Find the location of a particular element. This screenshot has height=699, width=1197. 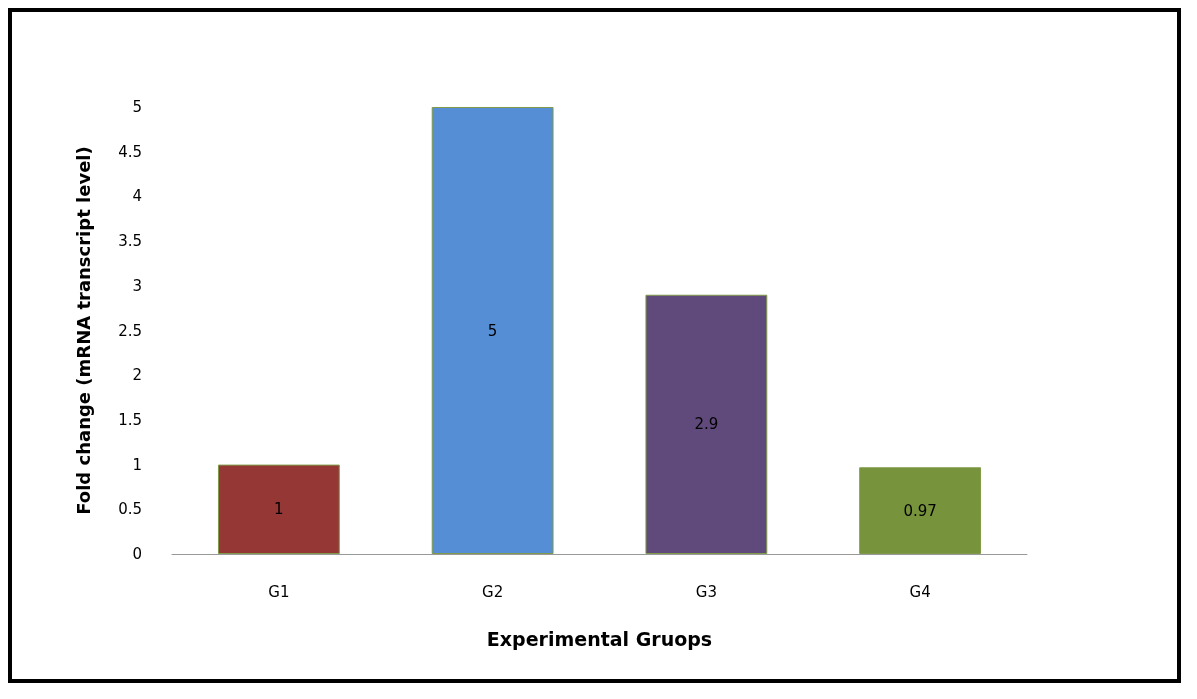

x-tick-label: G1 is located at coordinates (279, 591).